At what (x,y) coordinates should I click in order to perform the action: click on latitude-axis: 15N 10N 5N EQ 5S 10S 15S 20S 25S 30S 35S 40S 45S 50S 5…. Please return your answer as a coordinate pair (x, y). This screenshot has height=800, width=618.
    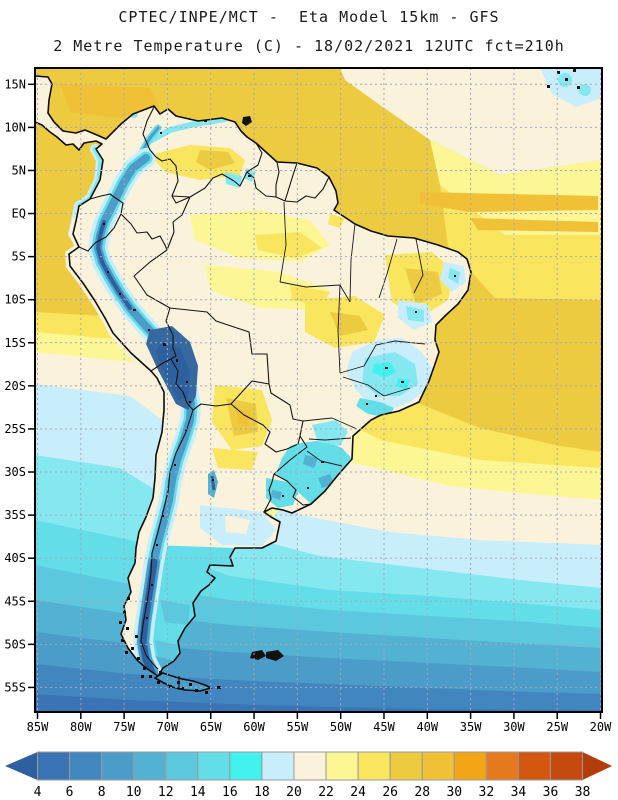
    Looking at the image, I should click on (19, 385).